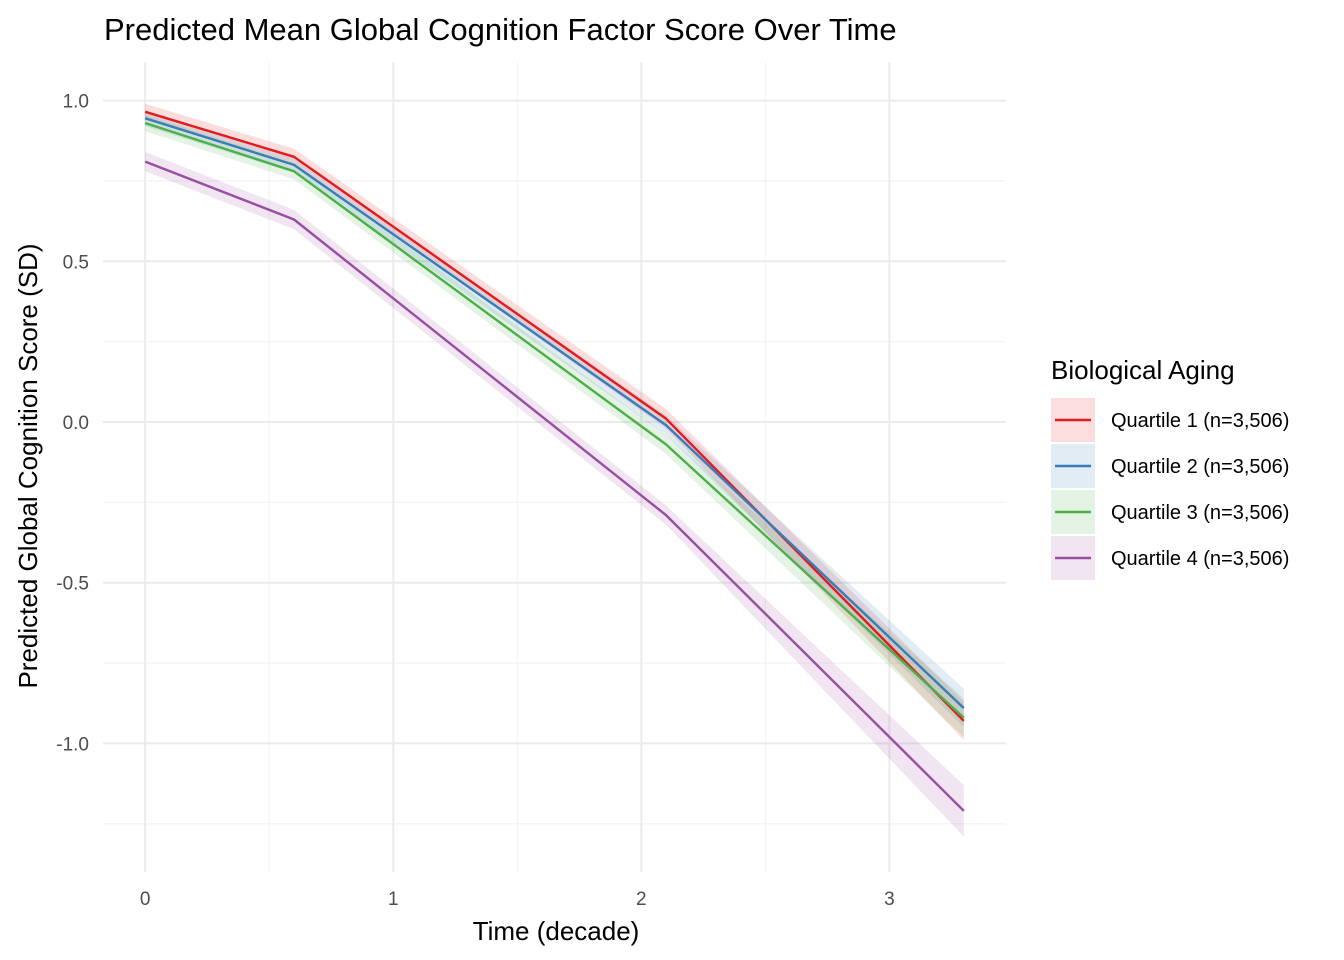 This screenshot has width=1344, height=960. Describe the element at coordinates (1200, 513) in the screenshot. I see `legend-label-q3: Quartile 3 (n=3,506)` at that location.